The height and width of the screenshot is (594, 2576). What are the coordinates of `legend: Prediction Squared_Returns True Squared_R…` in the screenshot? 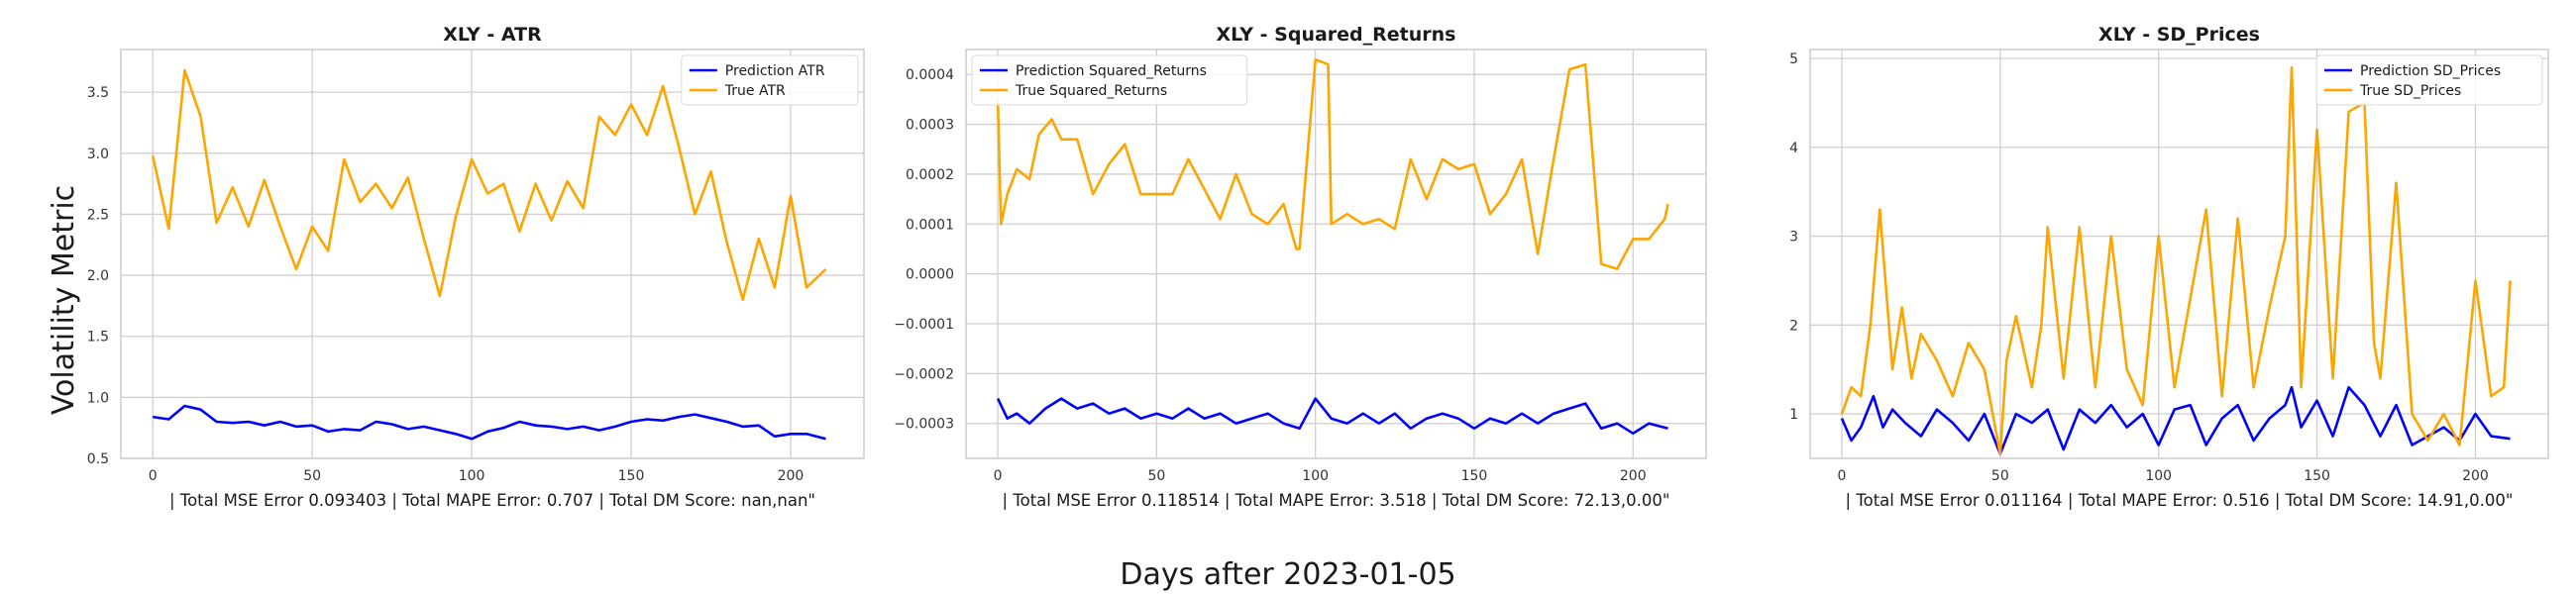 It's located at (1109, 80).